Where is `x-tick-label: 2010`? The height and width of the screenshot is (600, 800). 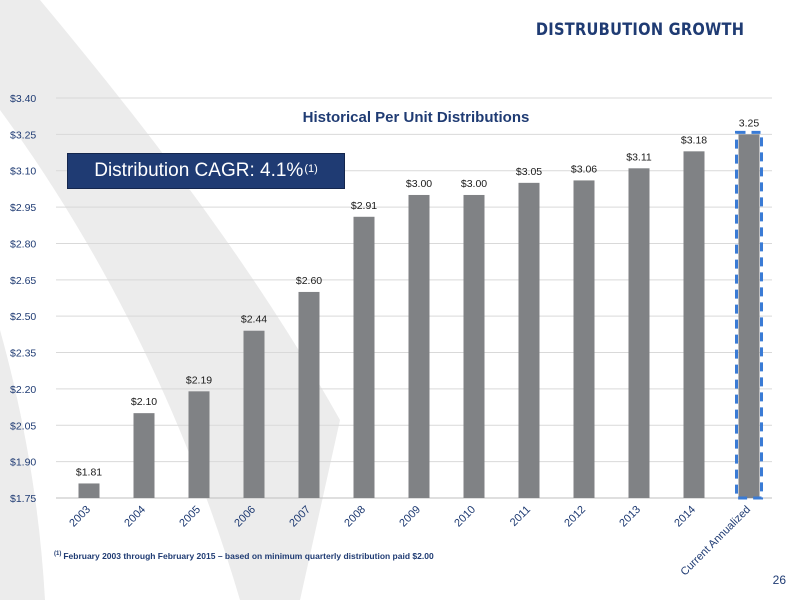 x-tick-label: 2010 is located at coordinates (465, 517).